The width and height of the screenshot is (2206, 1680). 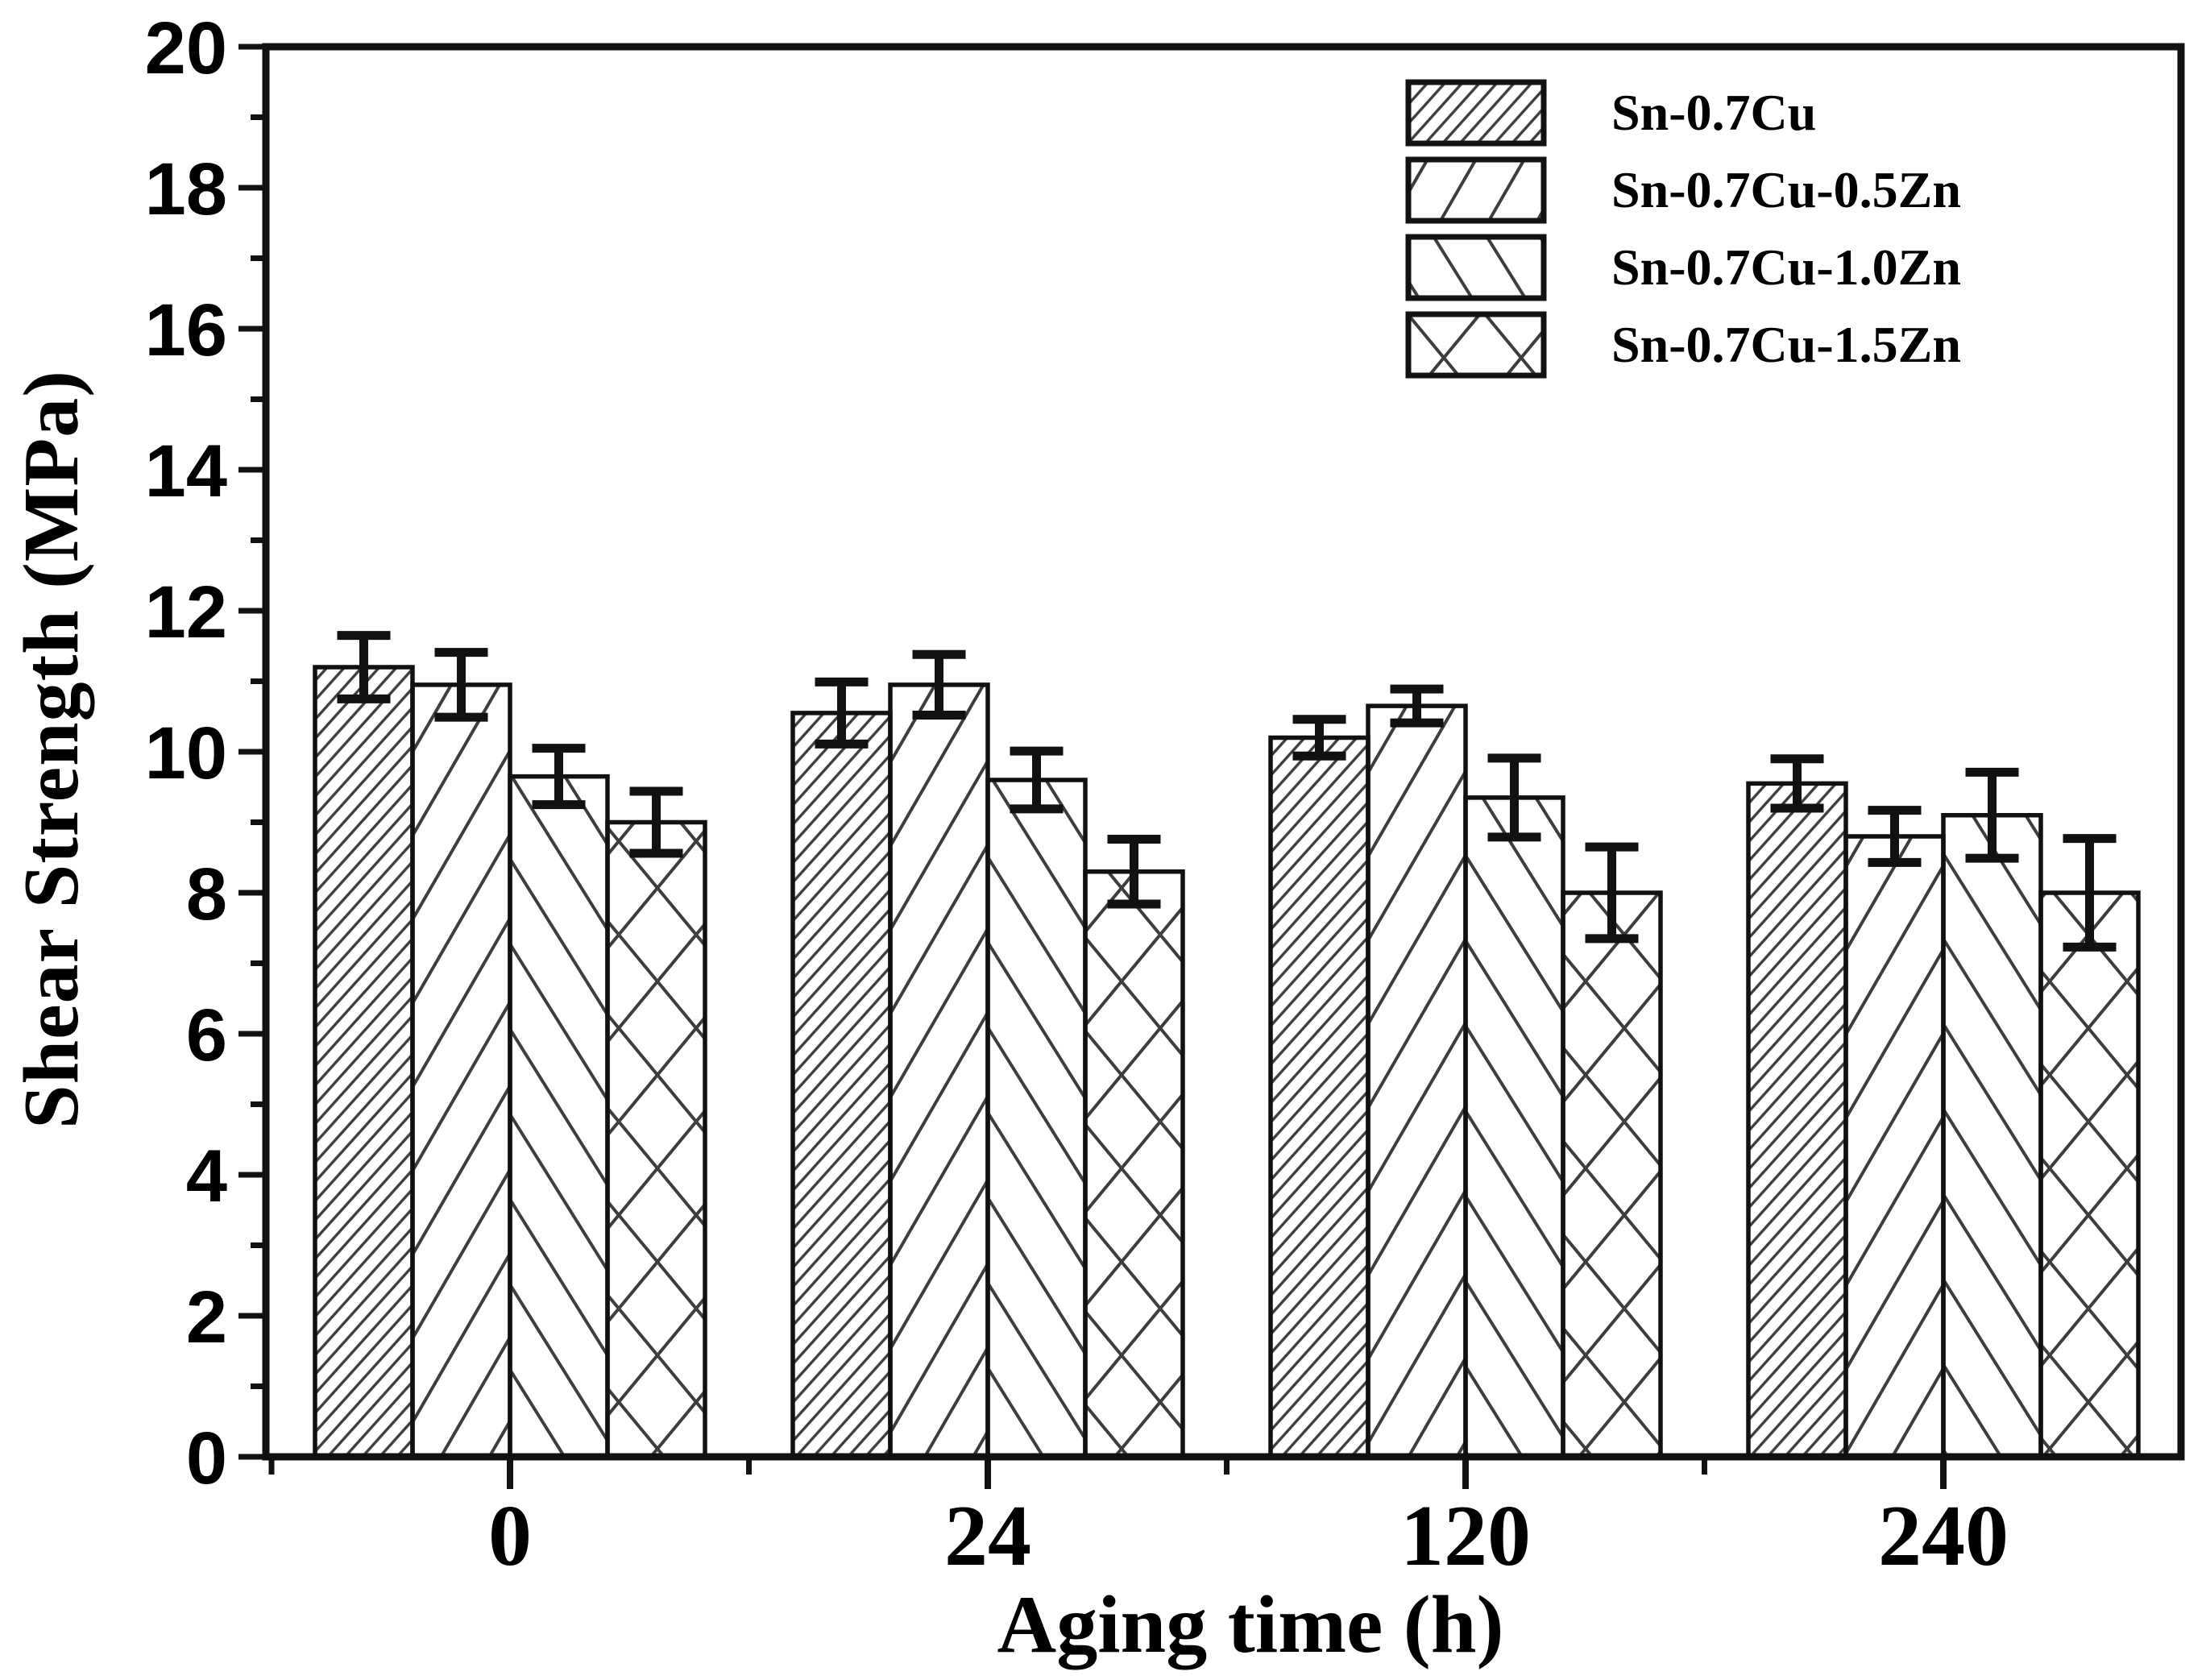 I want to click on svg-text: 16, so click(x=186, y=330).